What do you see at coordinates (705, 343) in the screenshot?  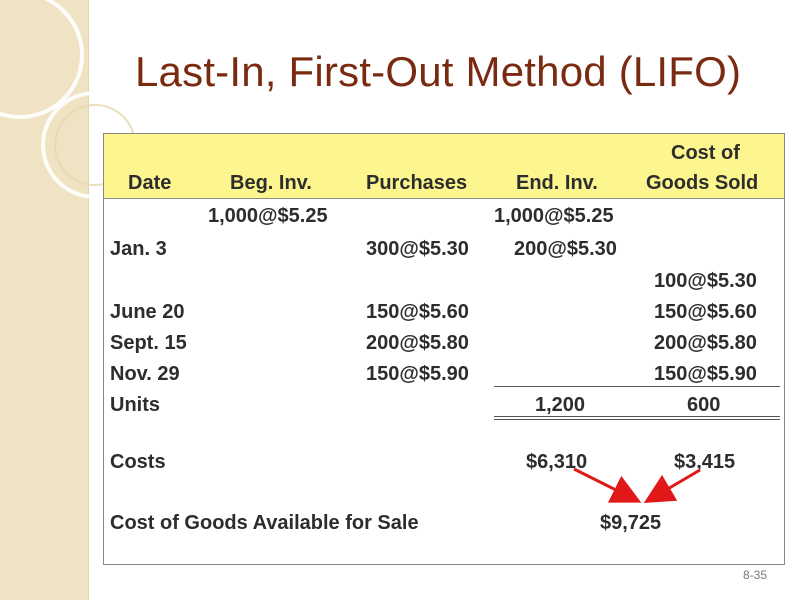 I see `row-4-cogs: 200@$5.80` at bounding box center [705, 343].